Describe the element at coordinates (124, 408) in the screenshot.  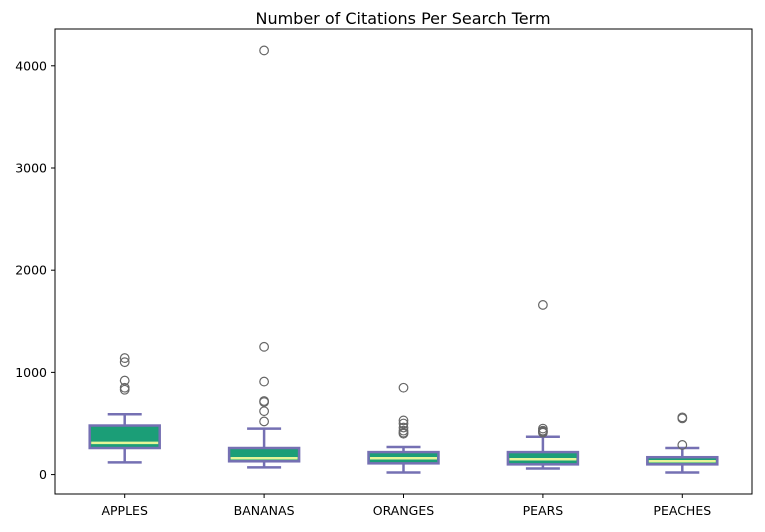
I see `box-group-apples` at that location.